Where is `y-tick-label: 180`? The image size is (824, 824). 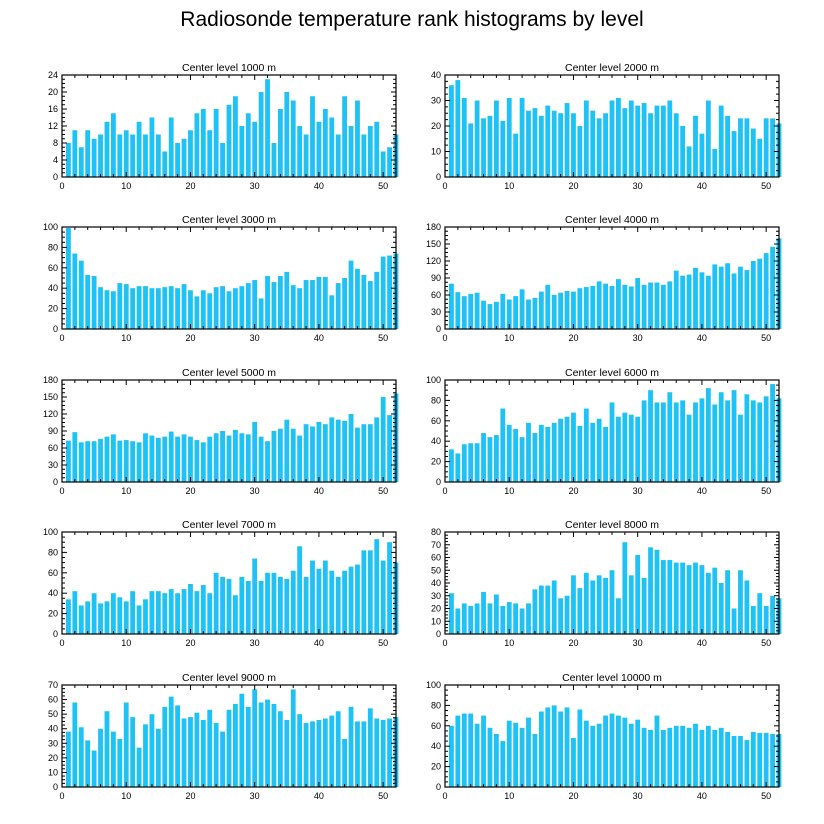 y-tick-label: 180 is located at coordinates (50, 380).